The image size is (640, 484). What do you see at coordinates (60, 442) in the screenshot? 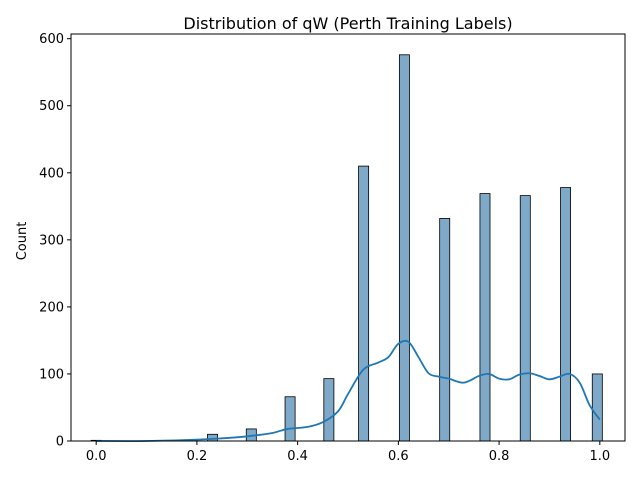
I see `y-tick-label: 0` at bounding box center [60, 442].